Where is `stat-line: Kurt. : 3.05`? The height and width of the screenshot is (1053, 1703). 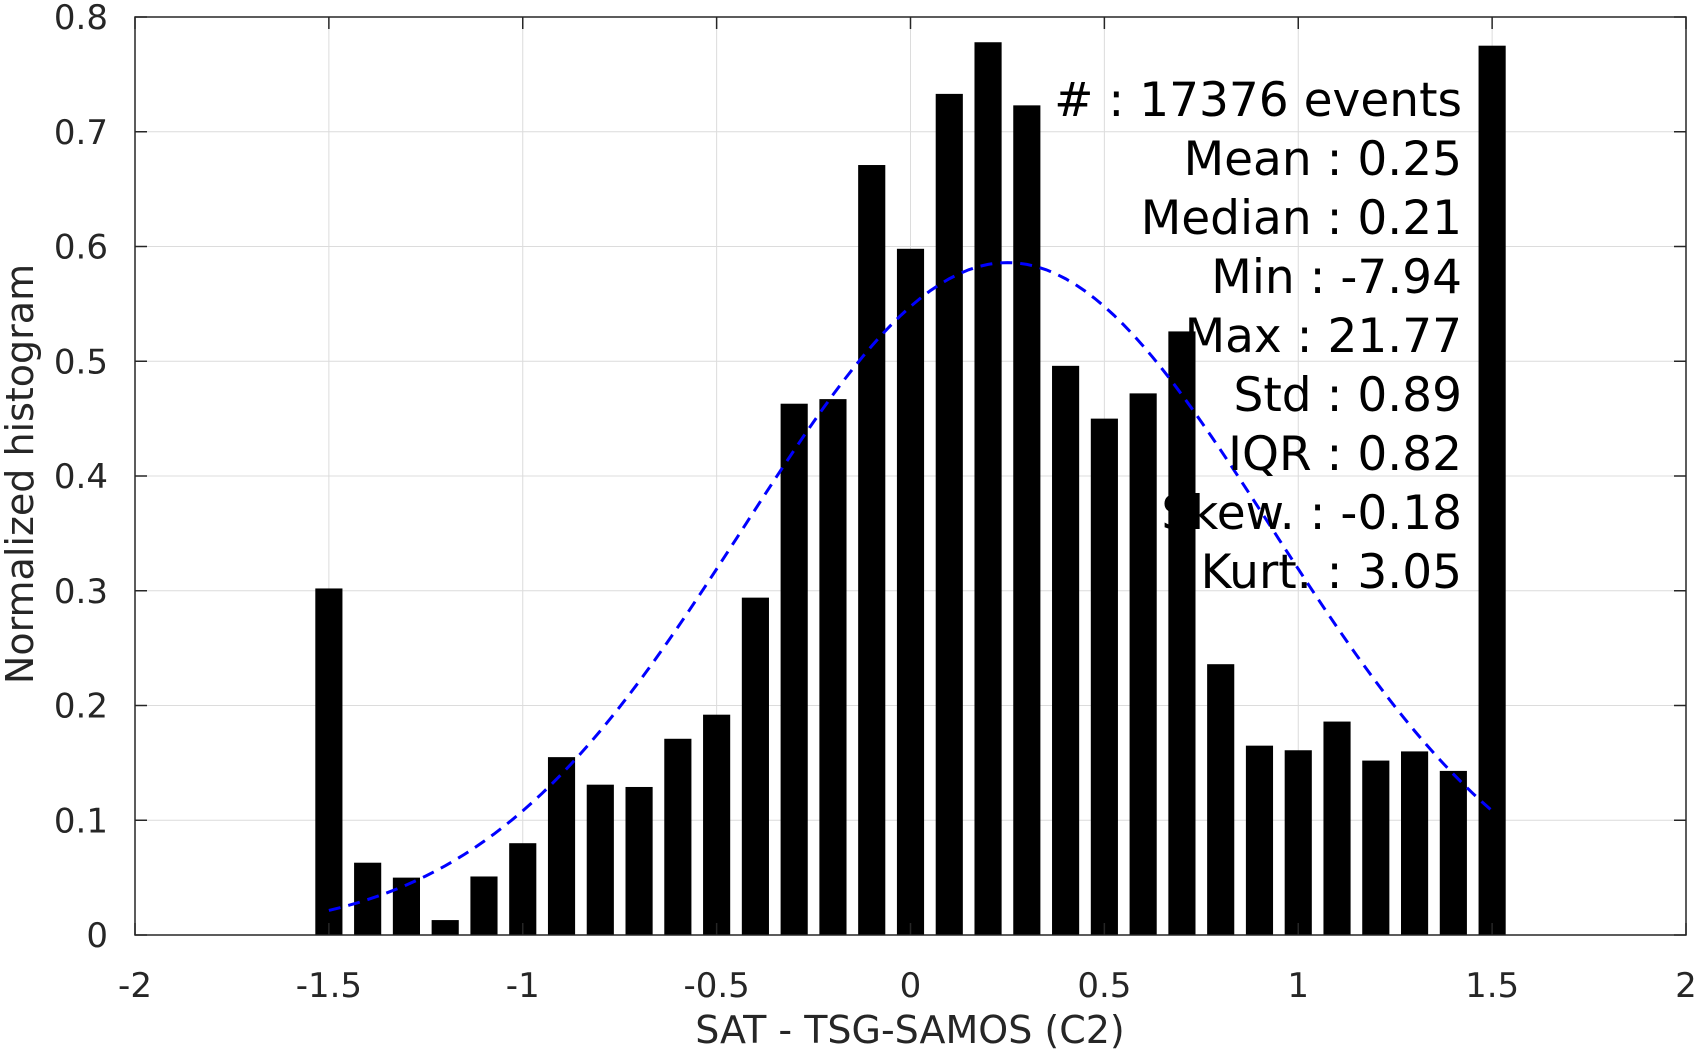
stat-line: Kurt. : 3.05 is located at coordinates (1331, 572).